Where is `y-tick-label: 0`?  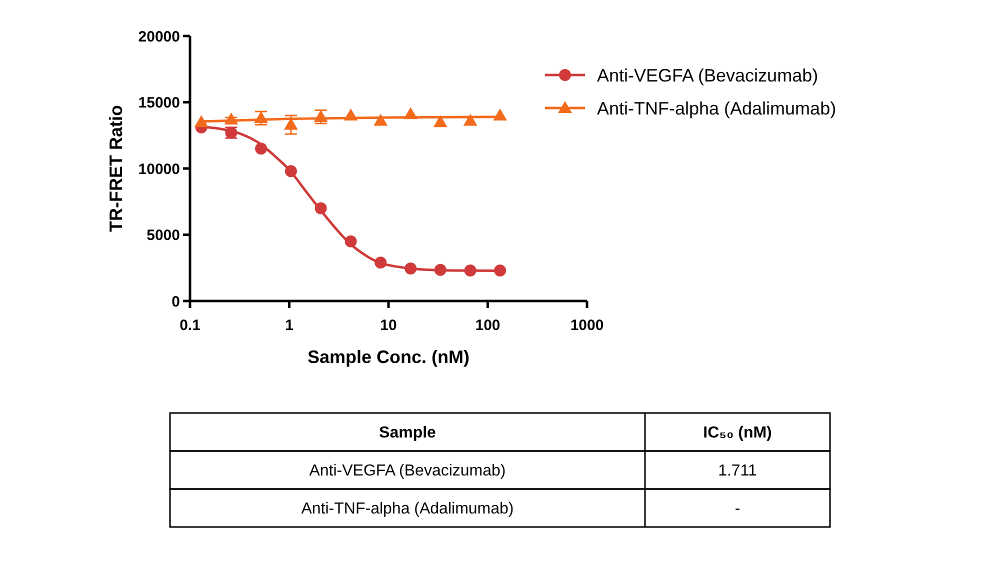 y-tick-label: 0 is located at coordinates (176, 301).